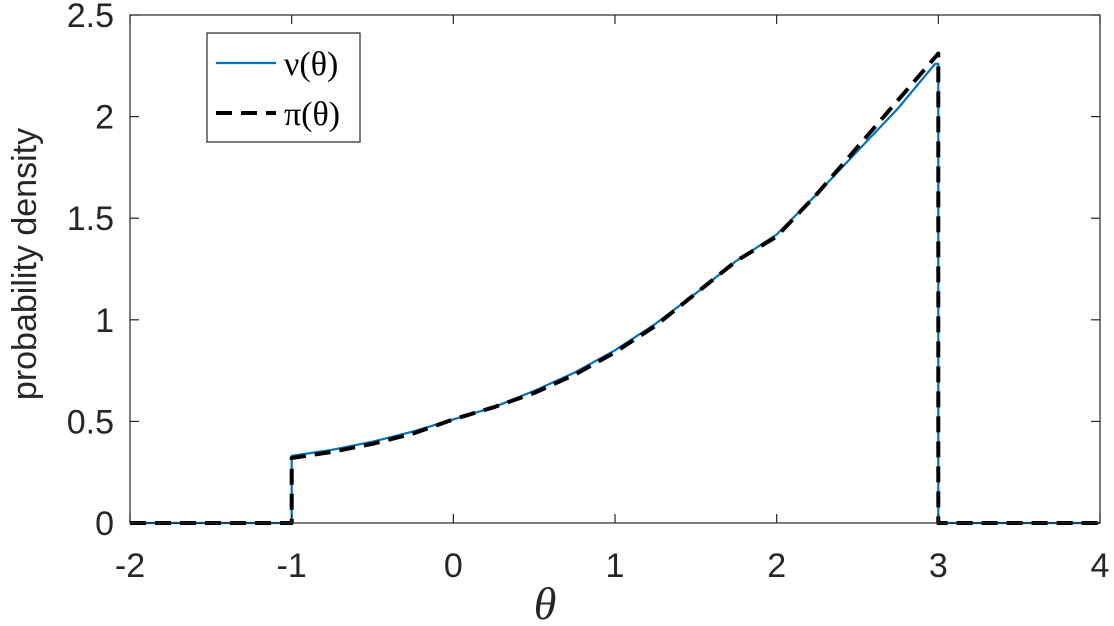 The image size is (1114, 626). What do you see at coordinates (453, 566) in the screenshot?
I see `x-tick-label: 0` at bounding box center [453, 566].